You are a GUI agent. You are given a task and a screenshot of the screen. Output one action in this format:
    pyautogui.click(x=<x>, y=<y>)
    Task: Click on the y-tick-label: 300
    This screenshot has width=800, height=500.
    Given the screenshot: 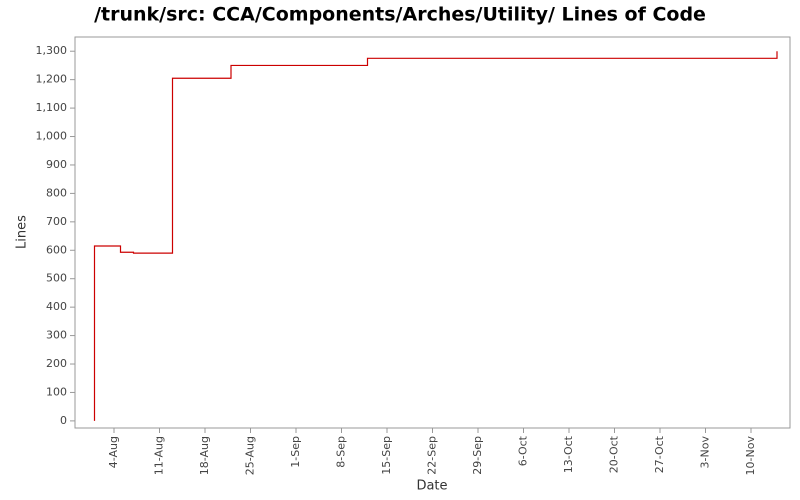 What is the action you would take?
    pyautogui.click(x=56, y=335)
    